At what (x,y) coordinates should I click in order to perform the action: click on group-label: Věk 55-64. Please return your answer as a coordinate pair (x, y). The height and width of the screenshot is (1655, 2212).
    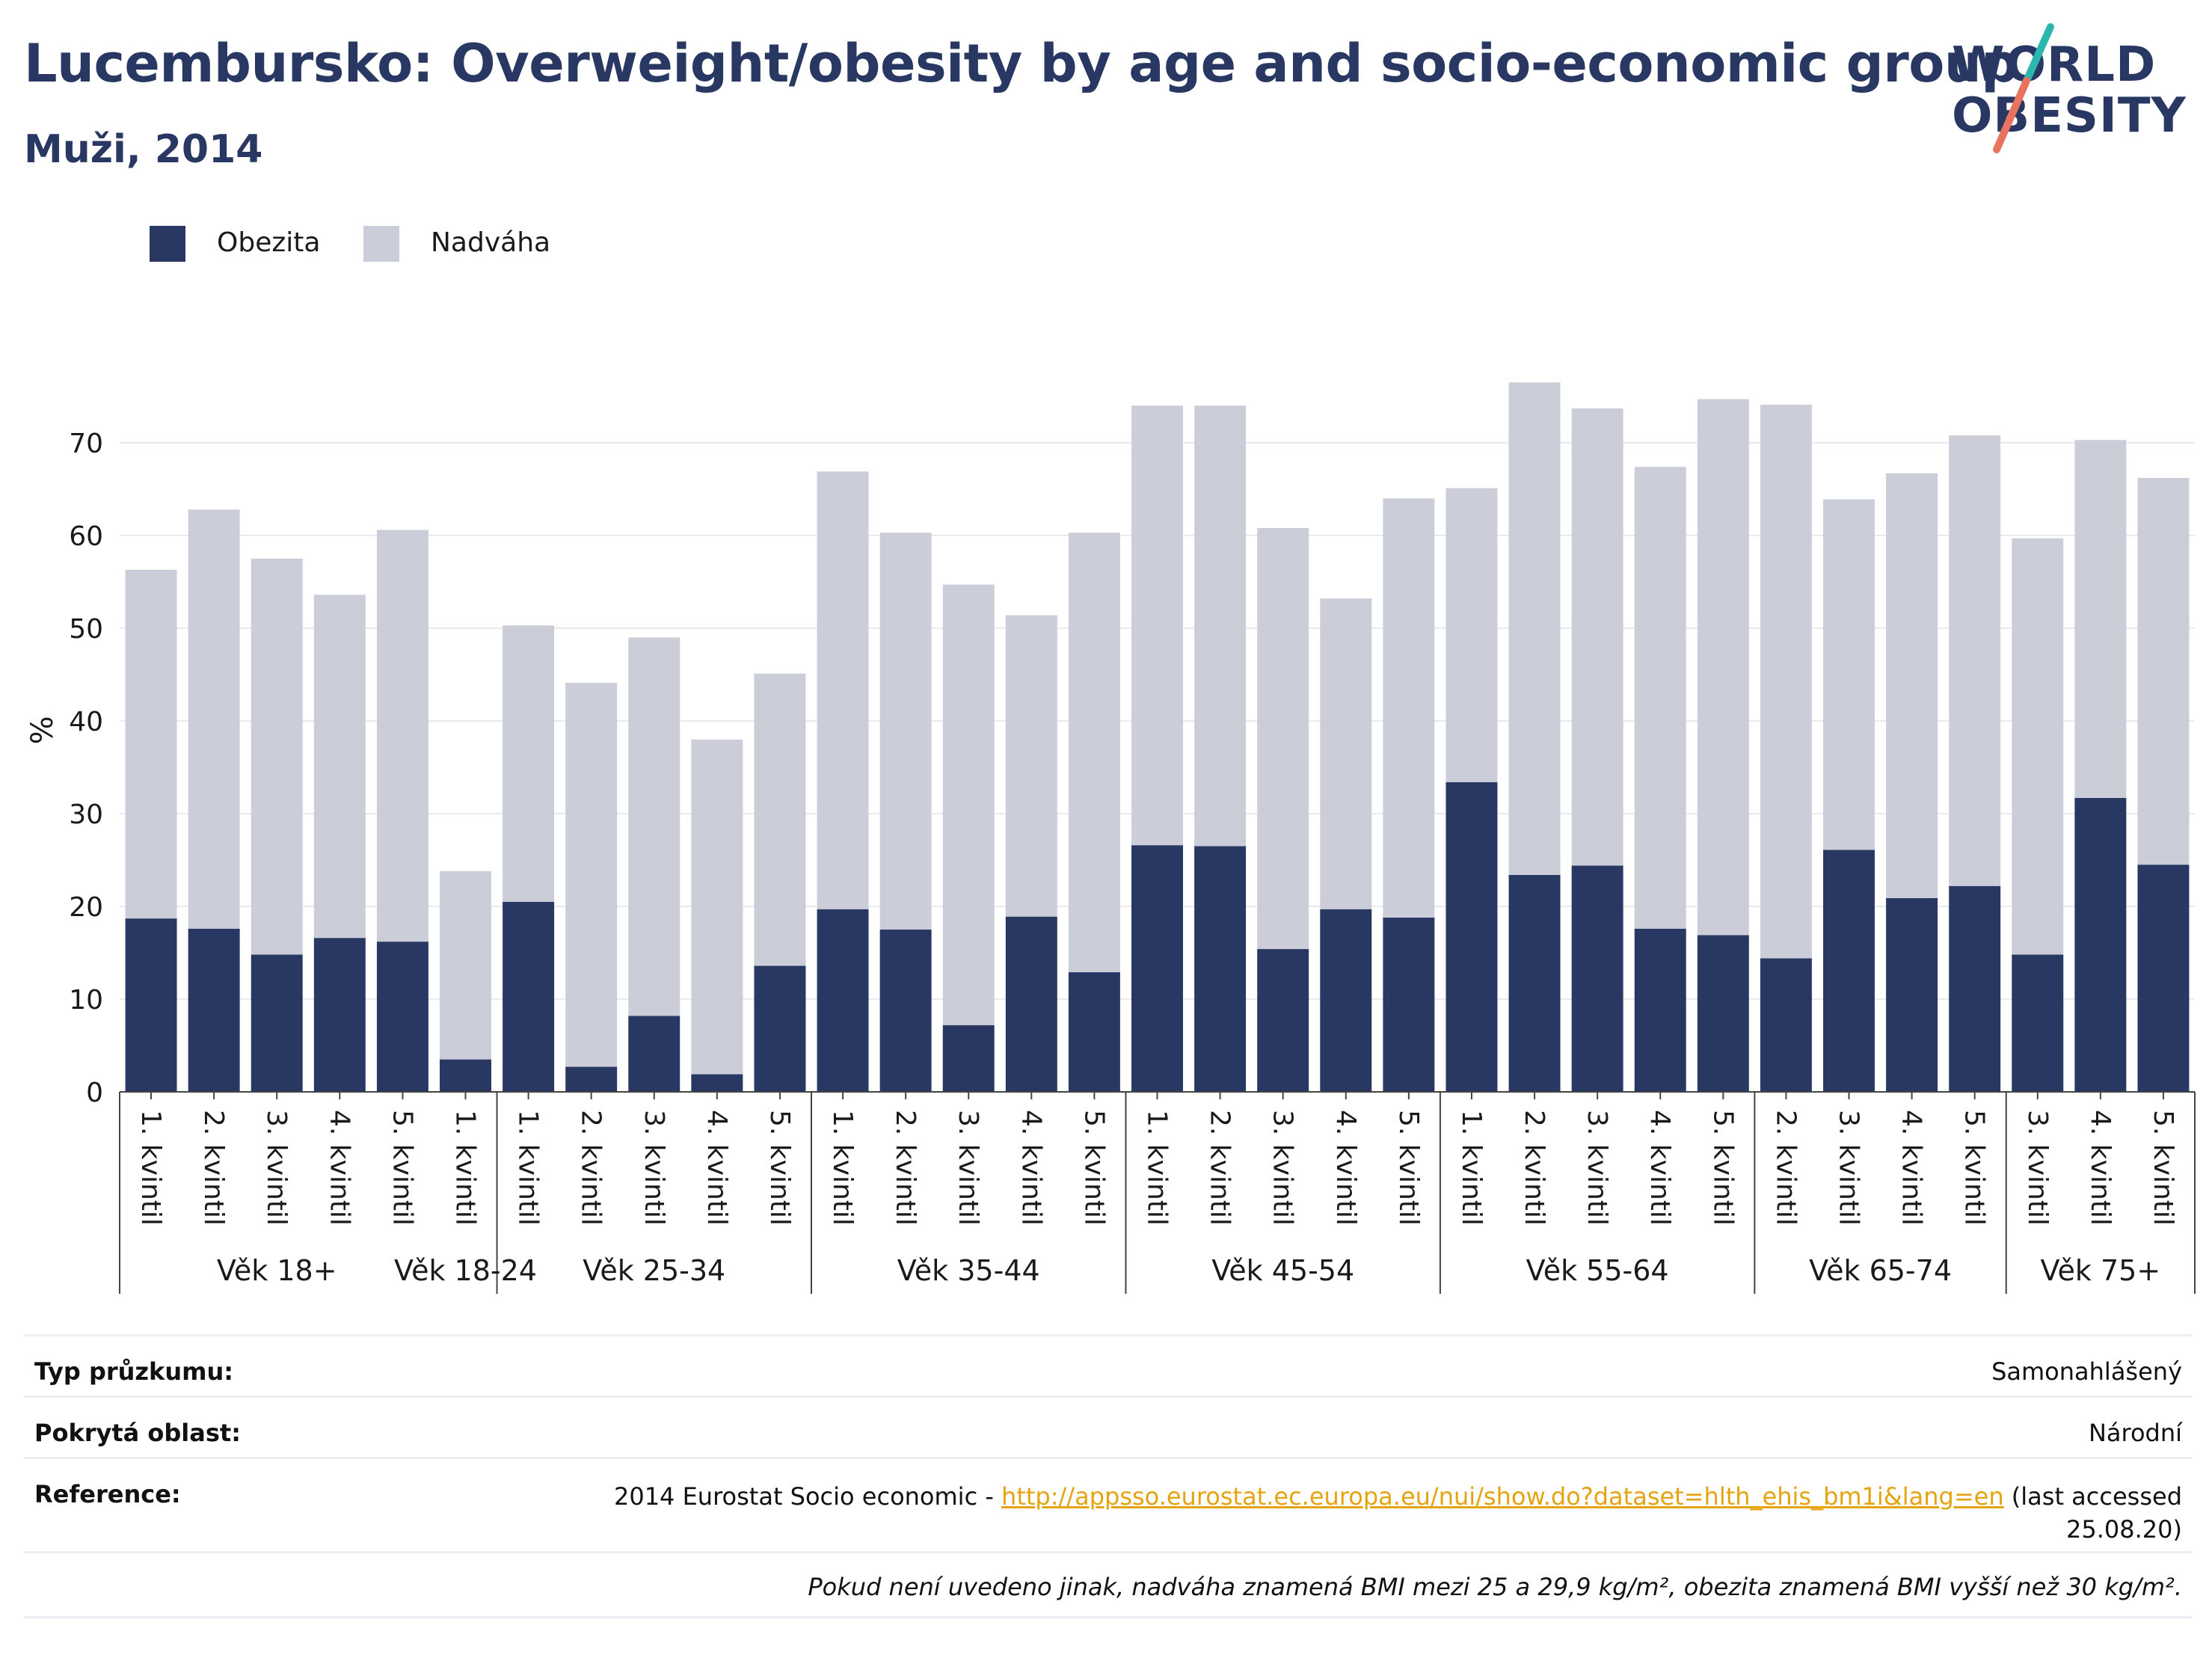
    Looking at the image, I should click on (1597, 1270).